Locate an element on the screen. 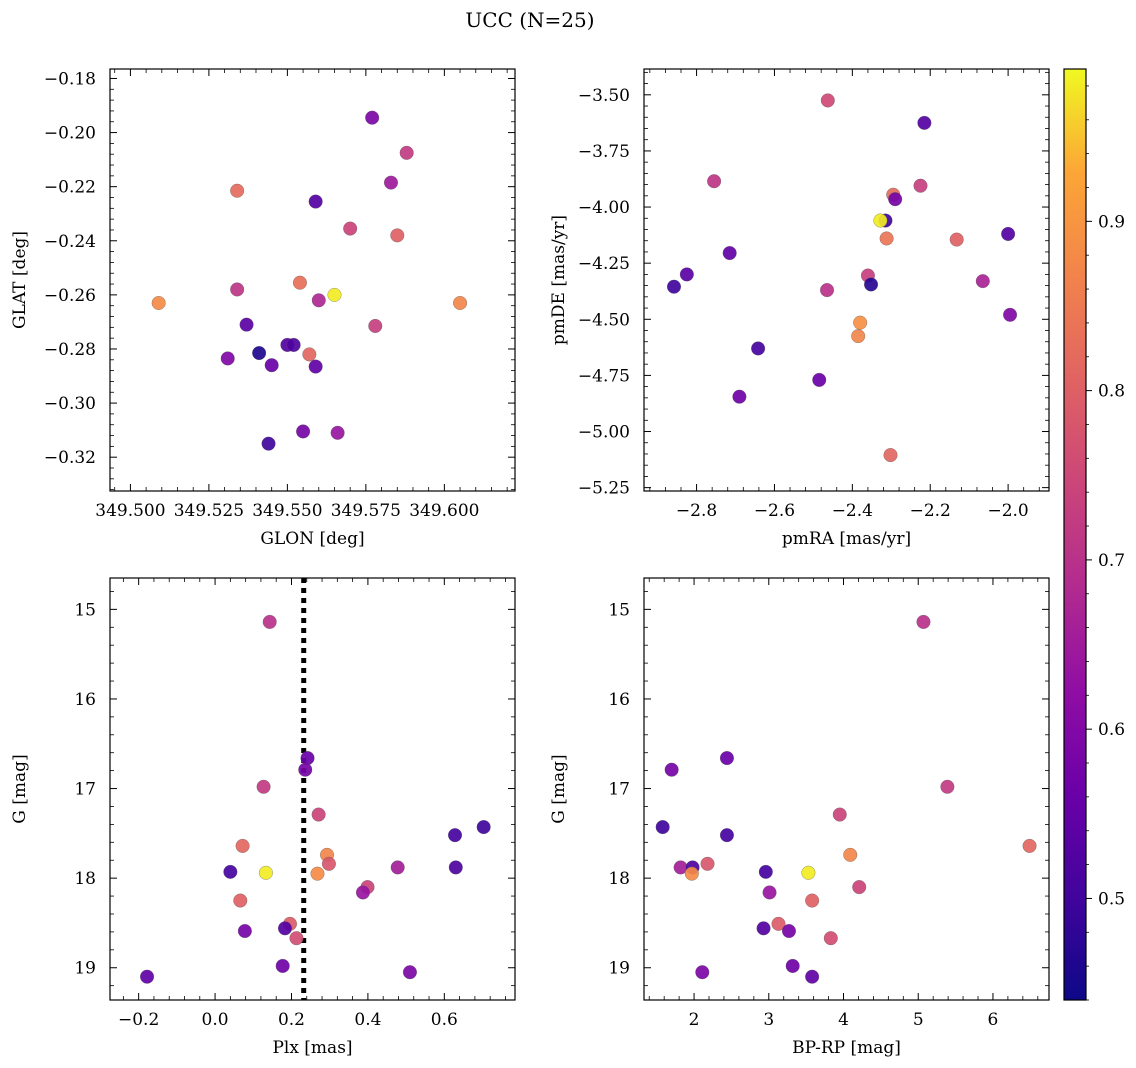 This screenshot has height=1068, width=1136. y-tick-label: −0.26 is located at coordinates (70, 296).